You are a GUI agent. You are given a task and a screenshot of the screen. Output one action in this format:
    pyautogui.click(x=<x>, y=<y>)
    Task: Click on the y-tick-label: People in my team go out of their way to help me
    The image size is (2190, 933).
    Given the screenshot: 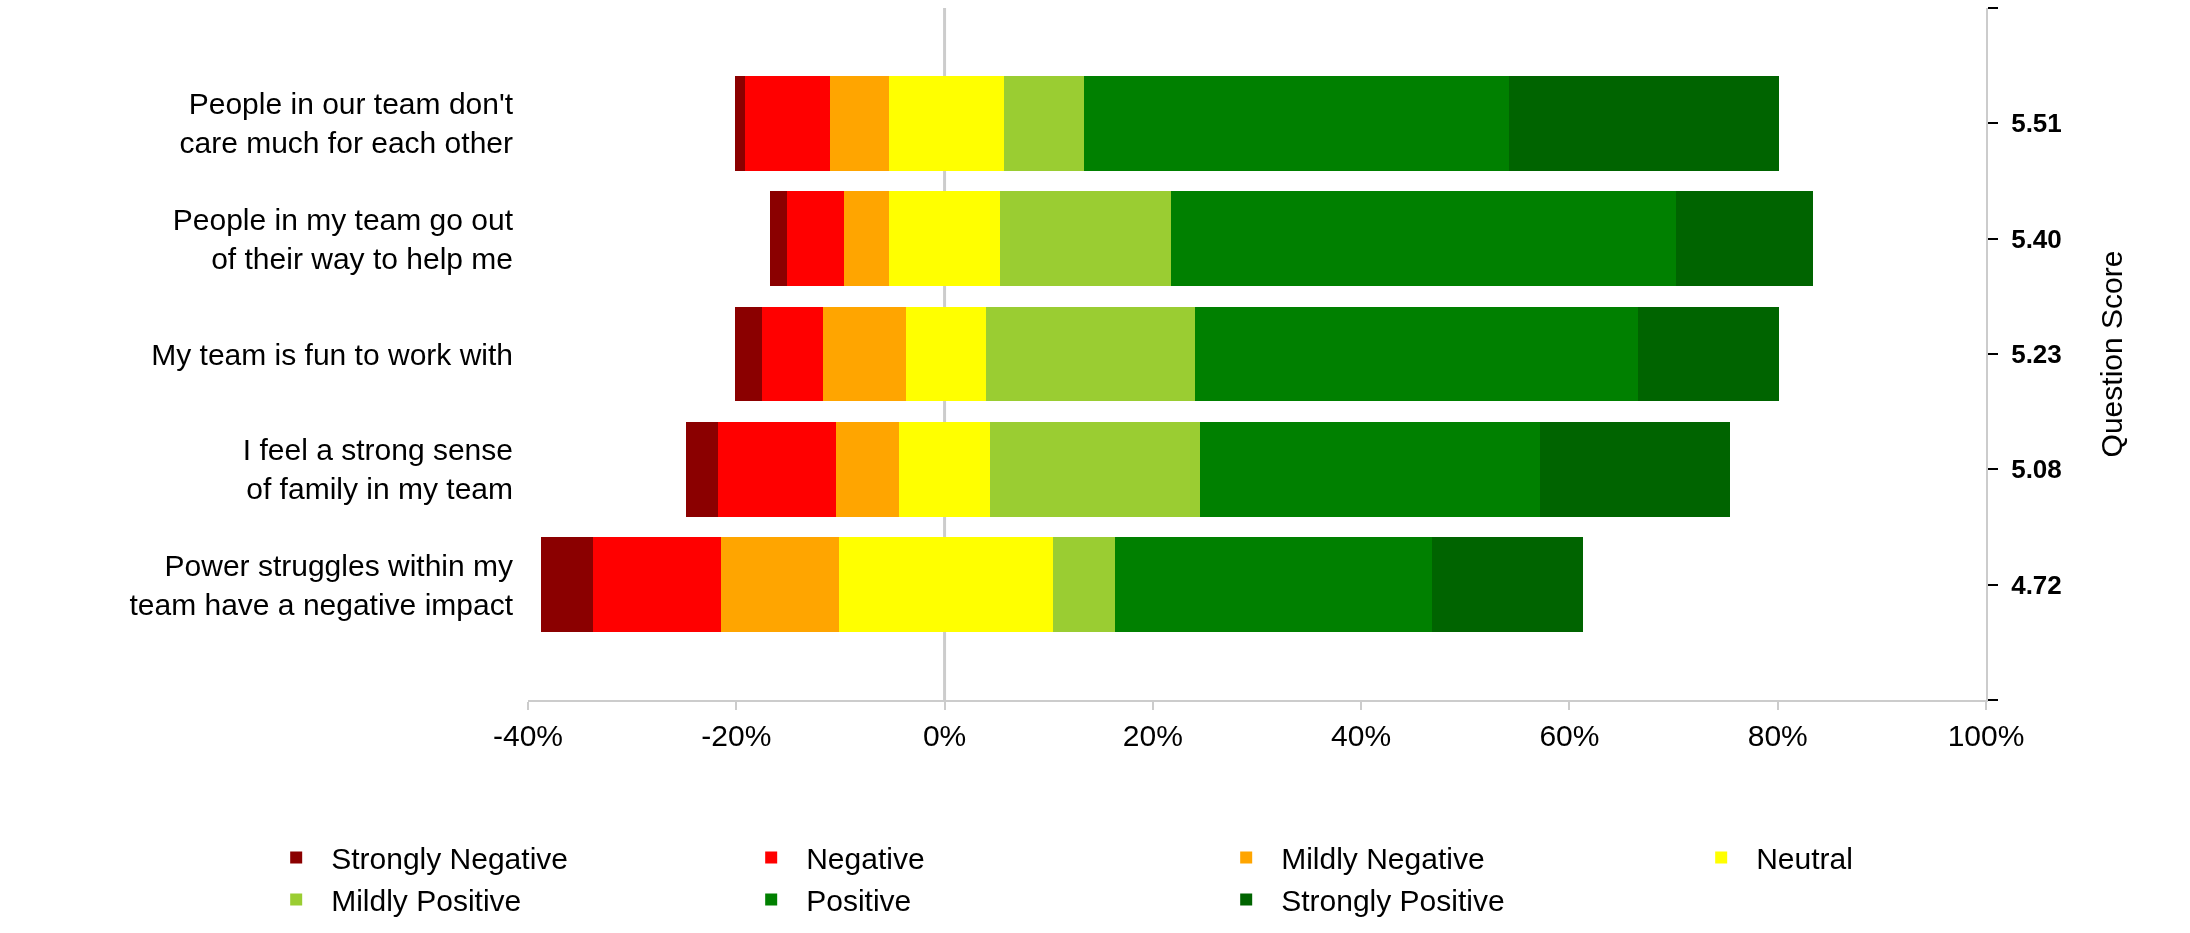 What is the action you would take?
    pyautogui.click(x=343, y=238)
    